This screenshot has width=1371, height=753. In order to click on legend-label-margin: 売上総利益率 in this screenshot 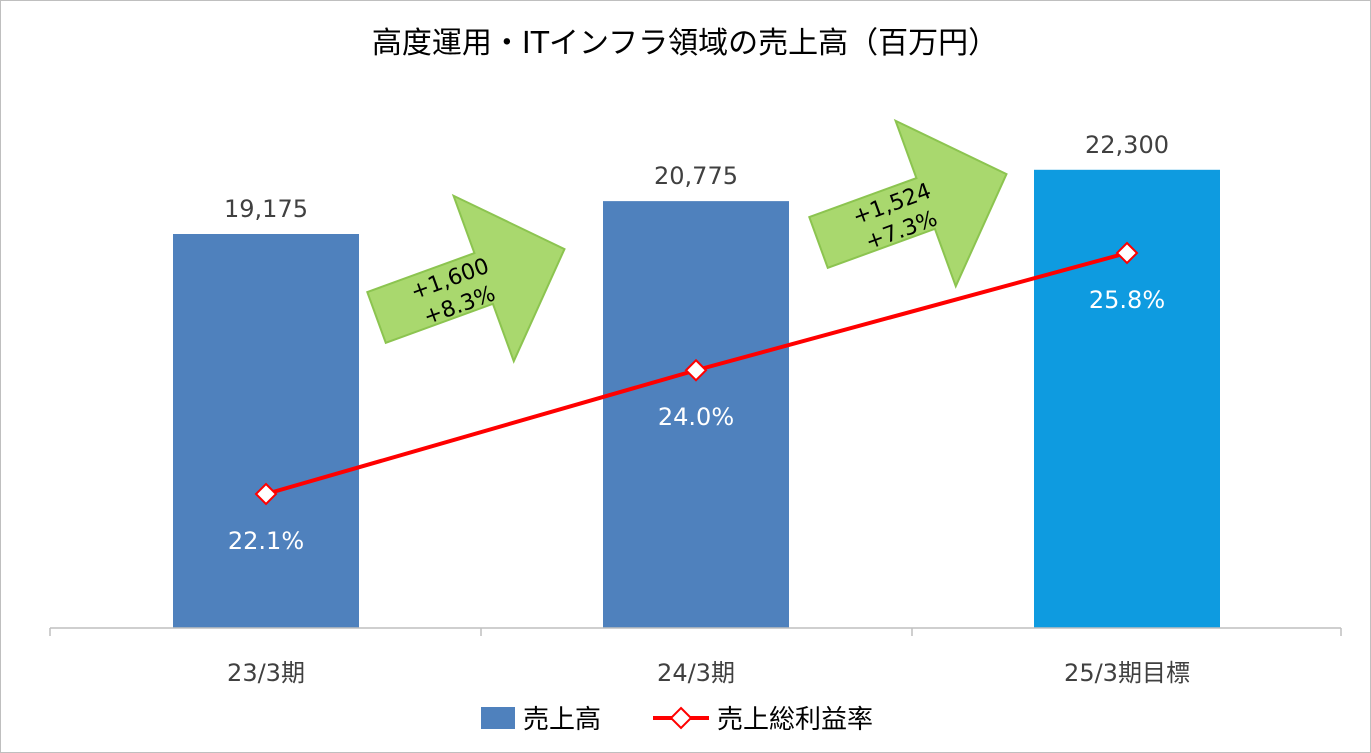, I will do `click(795, 720)`.